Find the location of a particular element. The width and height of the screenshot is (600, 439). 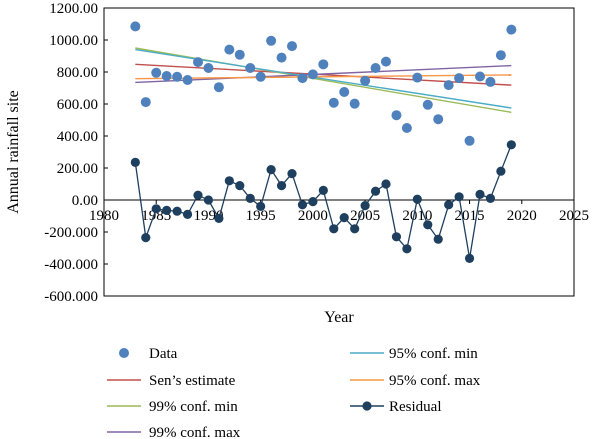

x-tick-label: 2020 is located at coordinates (522, 216).